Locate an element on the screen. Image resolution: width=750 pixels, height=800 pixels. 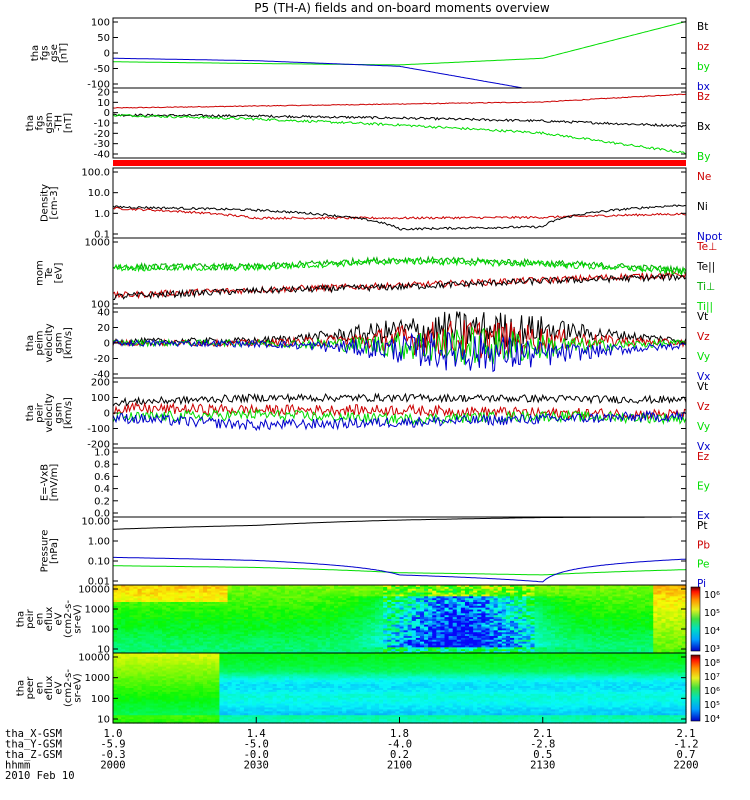
y-tick-label: 200 is located at coordinates (100, 383).